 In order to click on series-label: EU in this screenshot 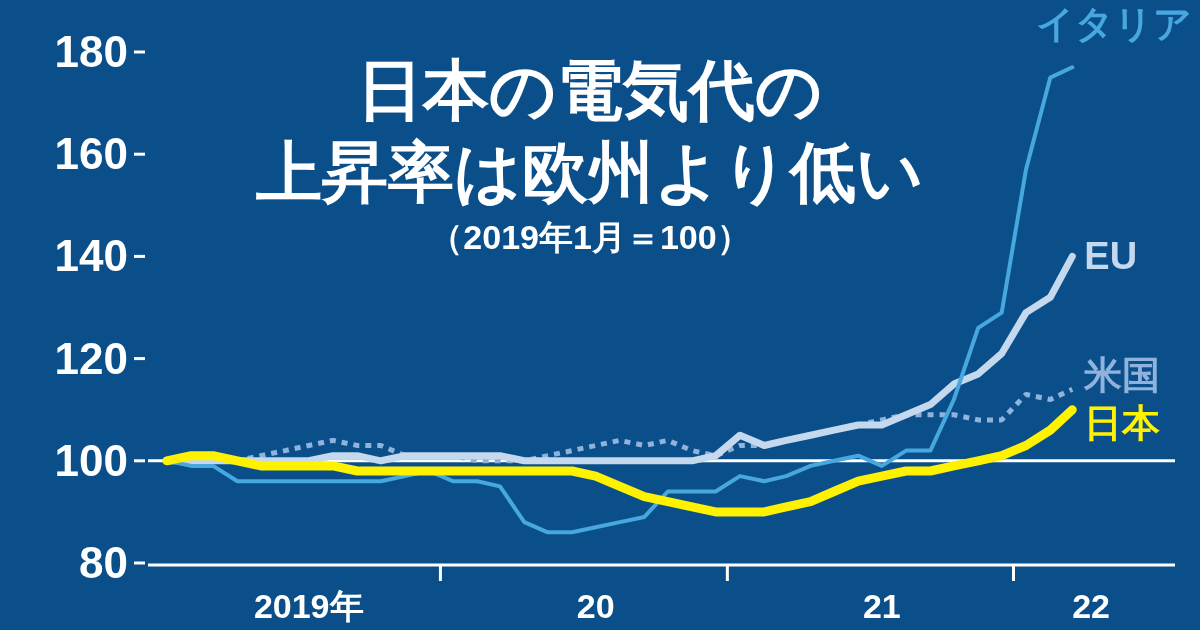, I will do `click(1111, 256)`.